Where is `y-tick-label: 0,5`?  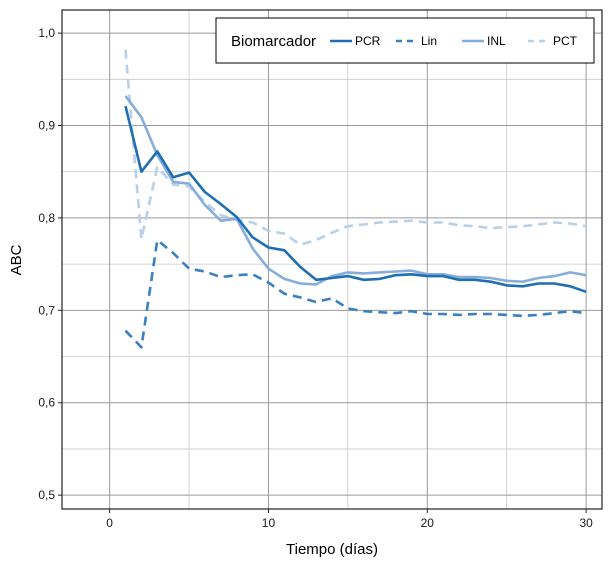
y-tick-label: 0,5 is located at coordinates (46, 495).